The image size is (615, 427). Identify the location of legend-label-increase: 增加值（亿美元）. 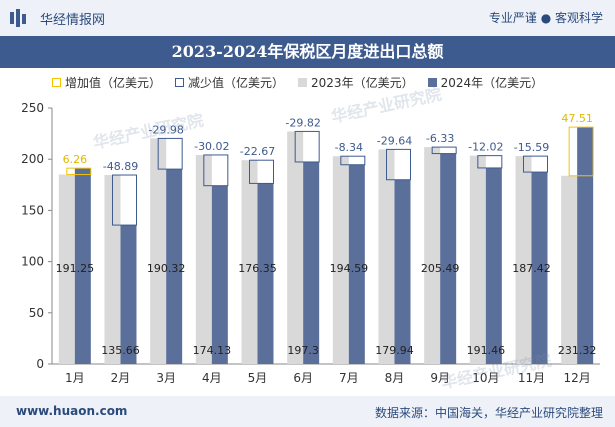
(113, 82).